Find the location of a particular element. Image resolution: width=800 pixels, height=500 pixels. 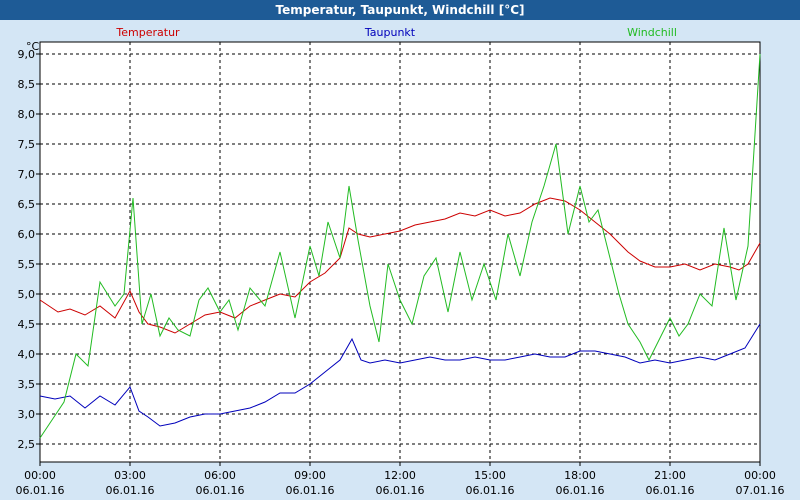

x-tick-time: 21:00 is located at coordinates (670, 475).